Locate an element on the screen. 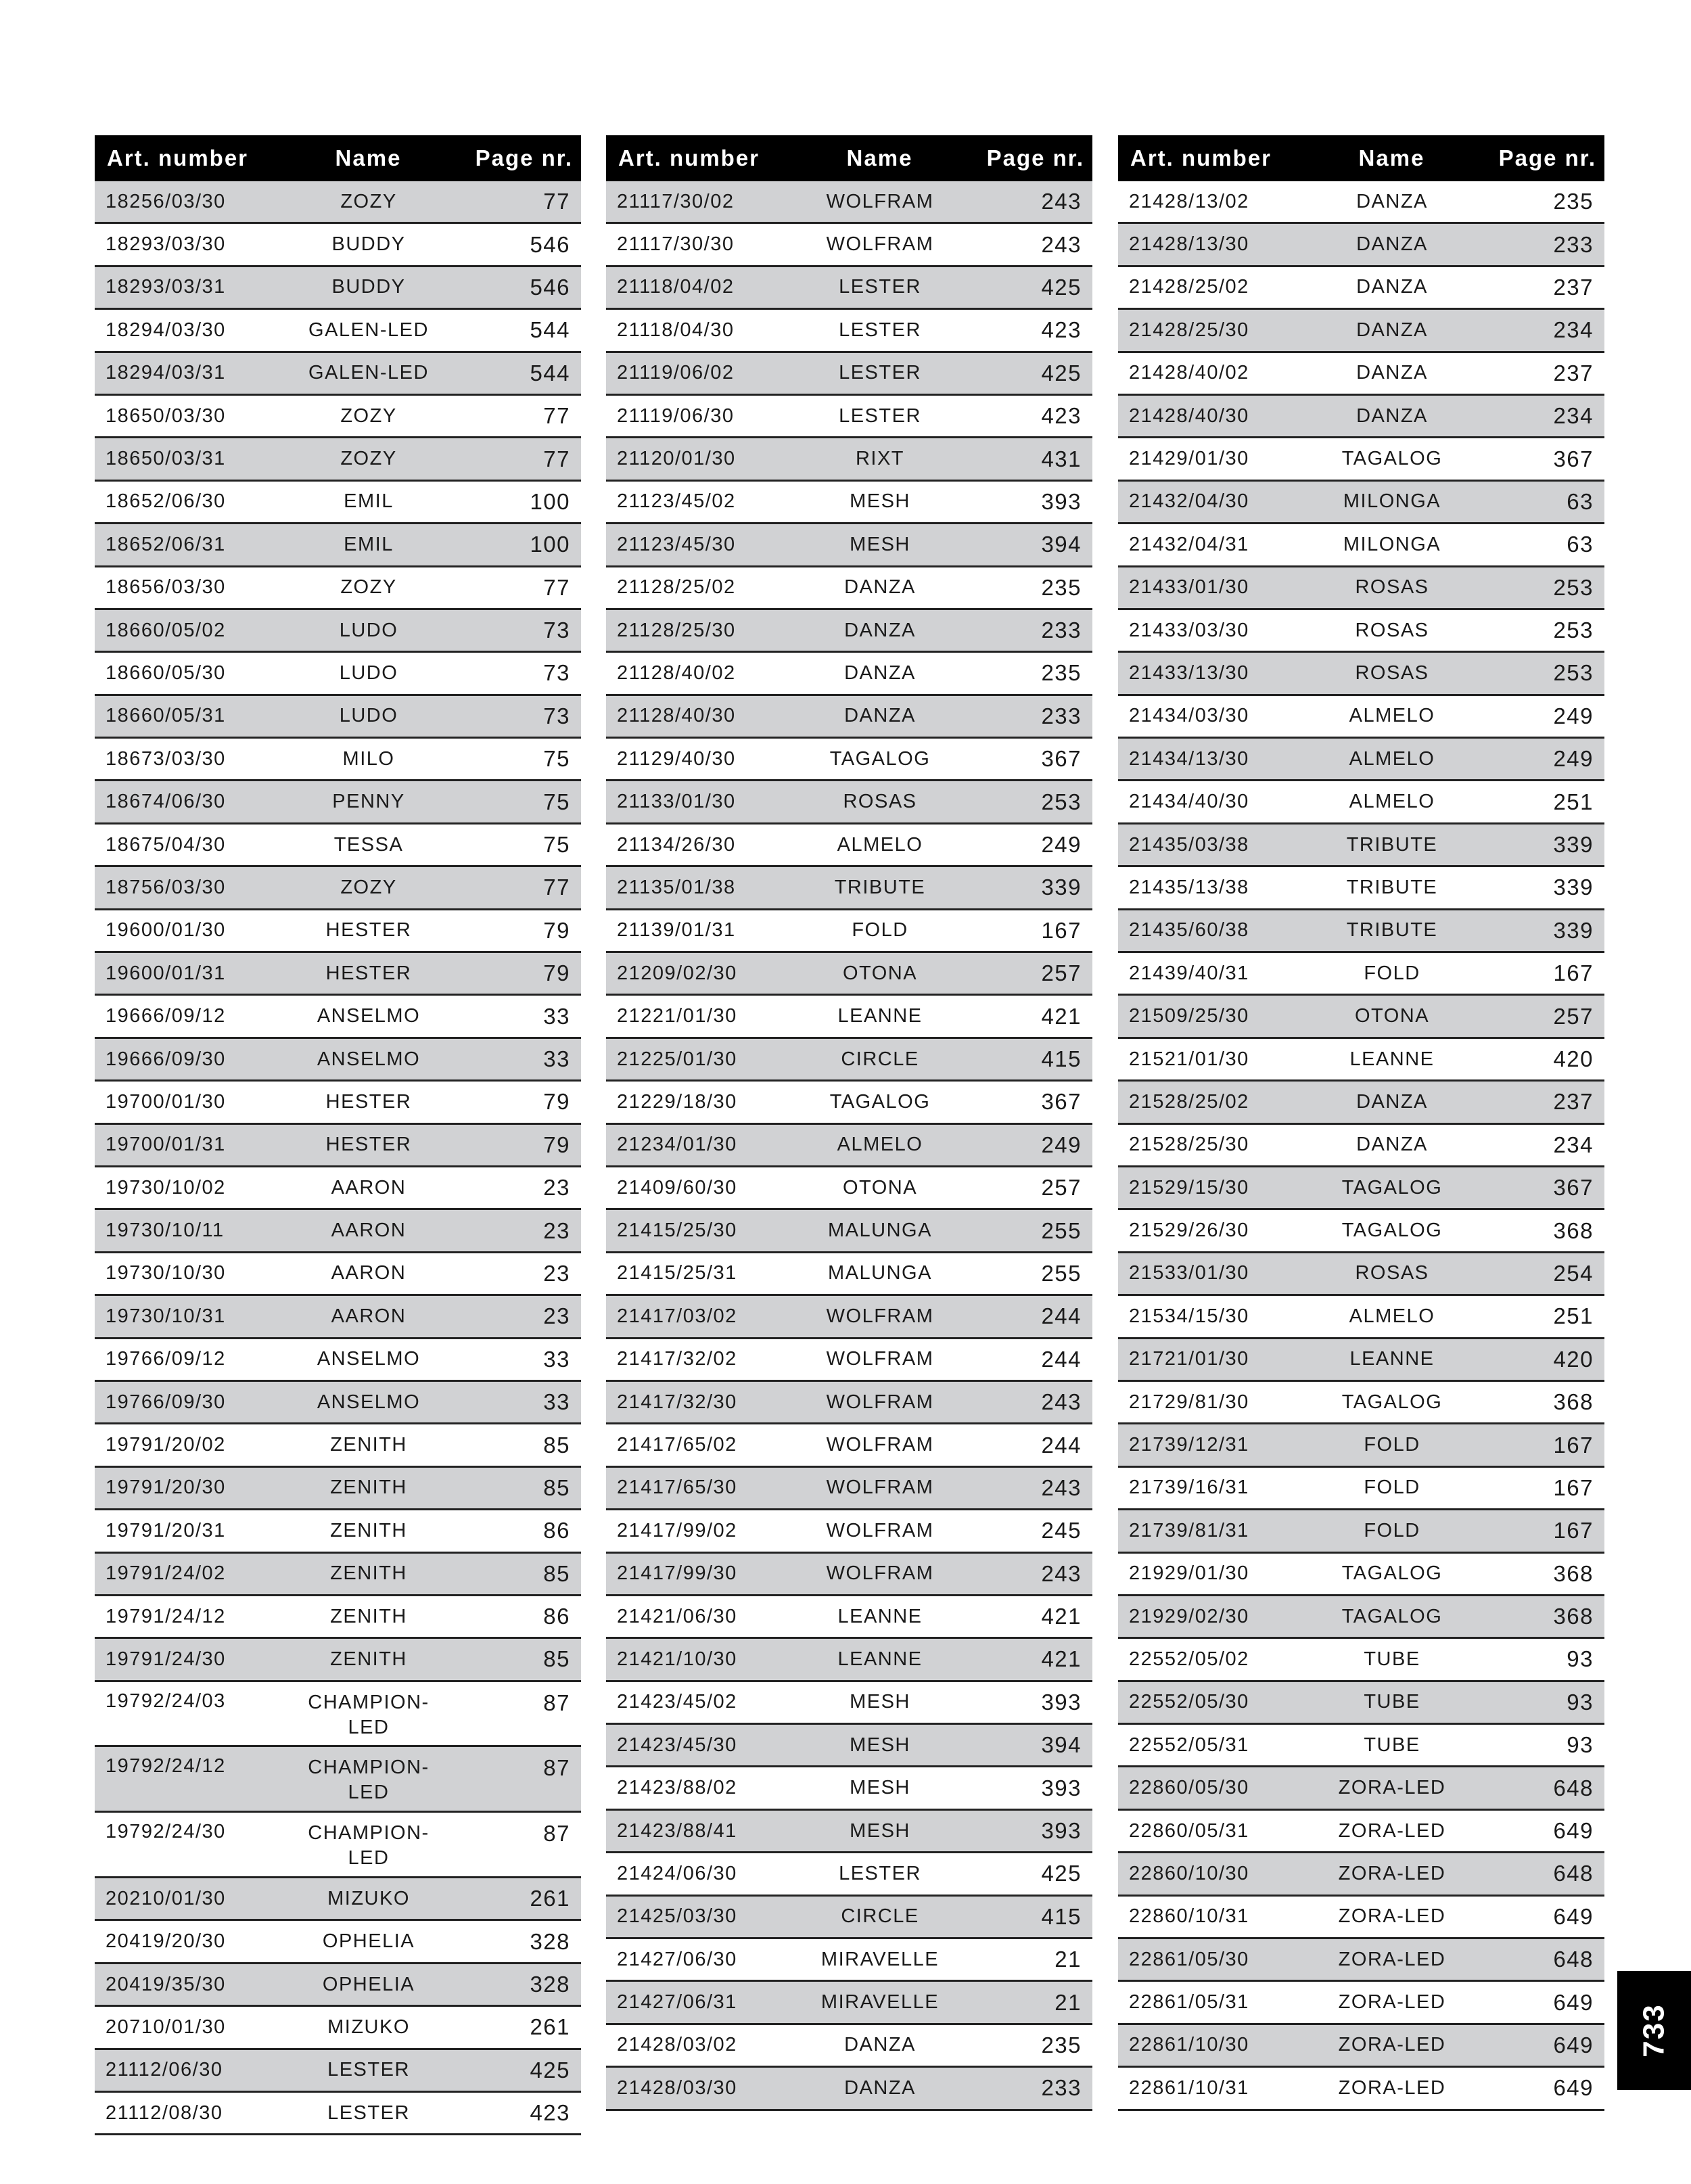 This screenshot has height=2184, width=1691. table-row: 21428/25/02 DANZA 237 is located at coordinates (1361, 288).